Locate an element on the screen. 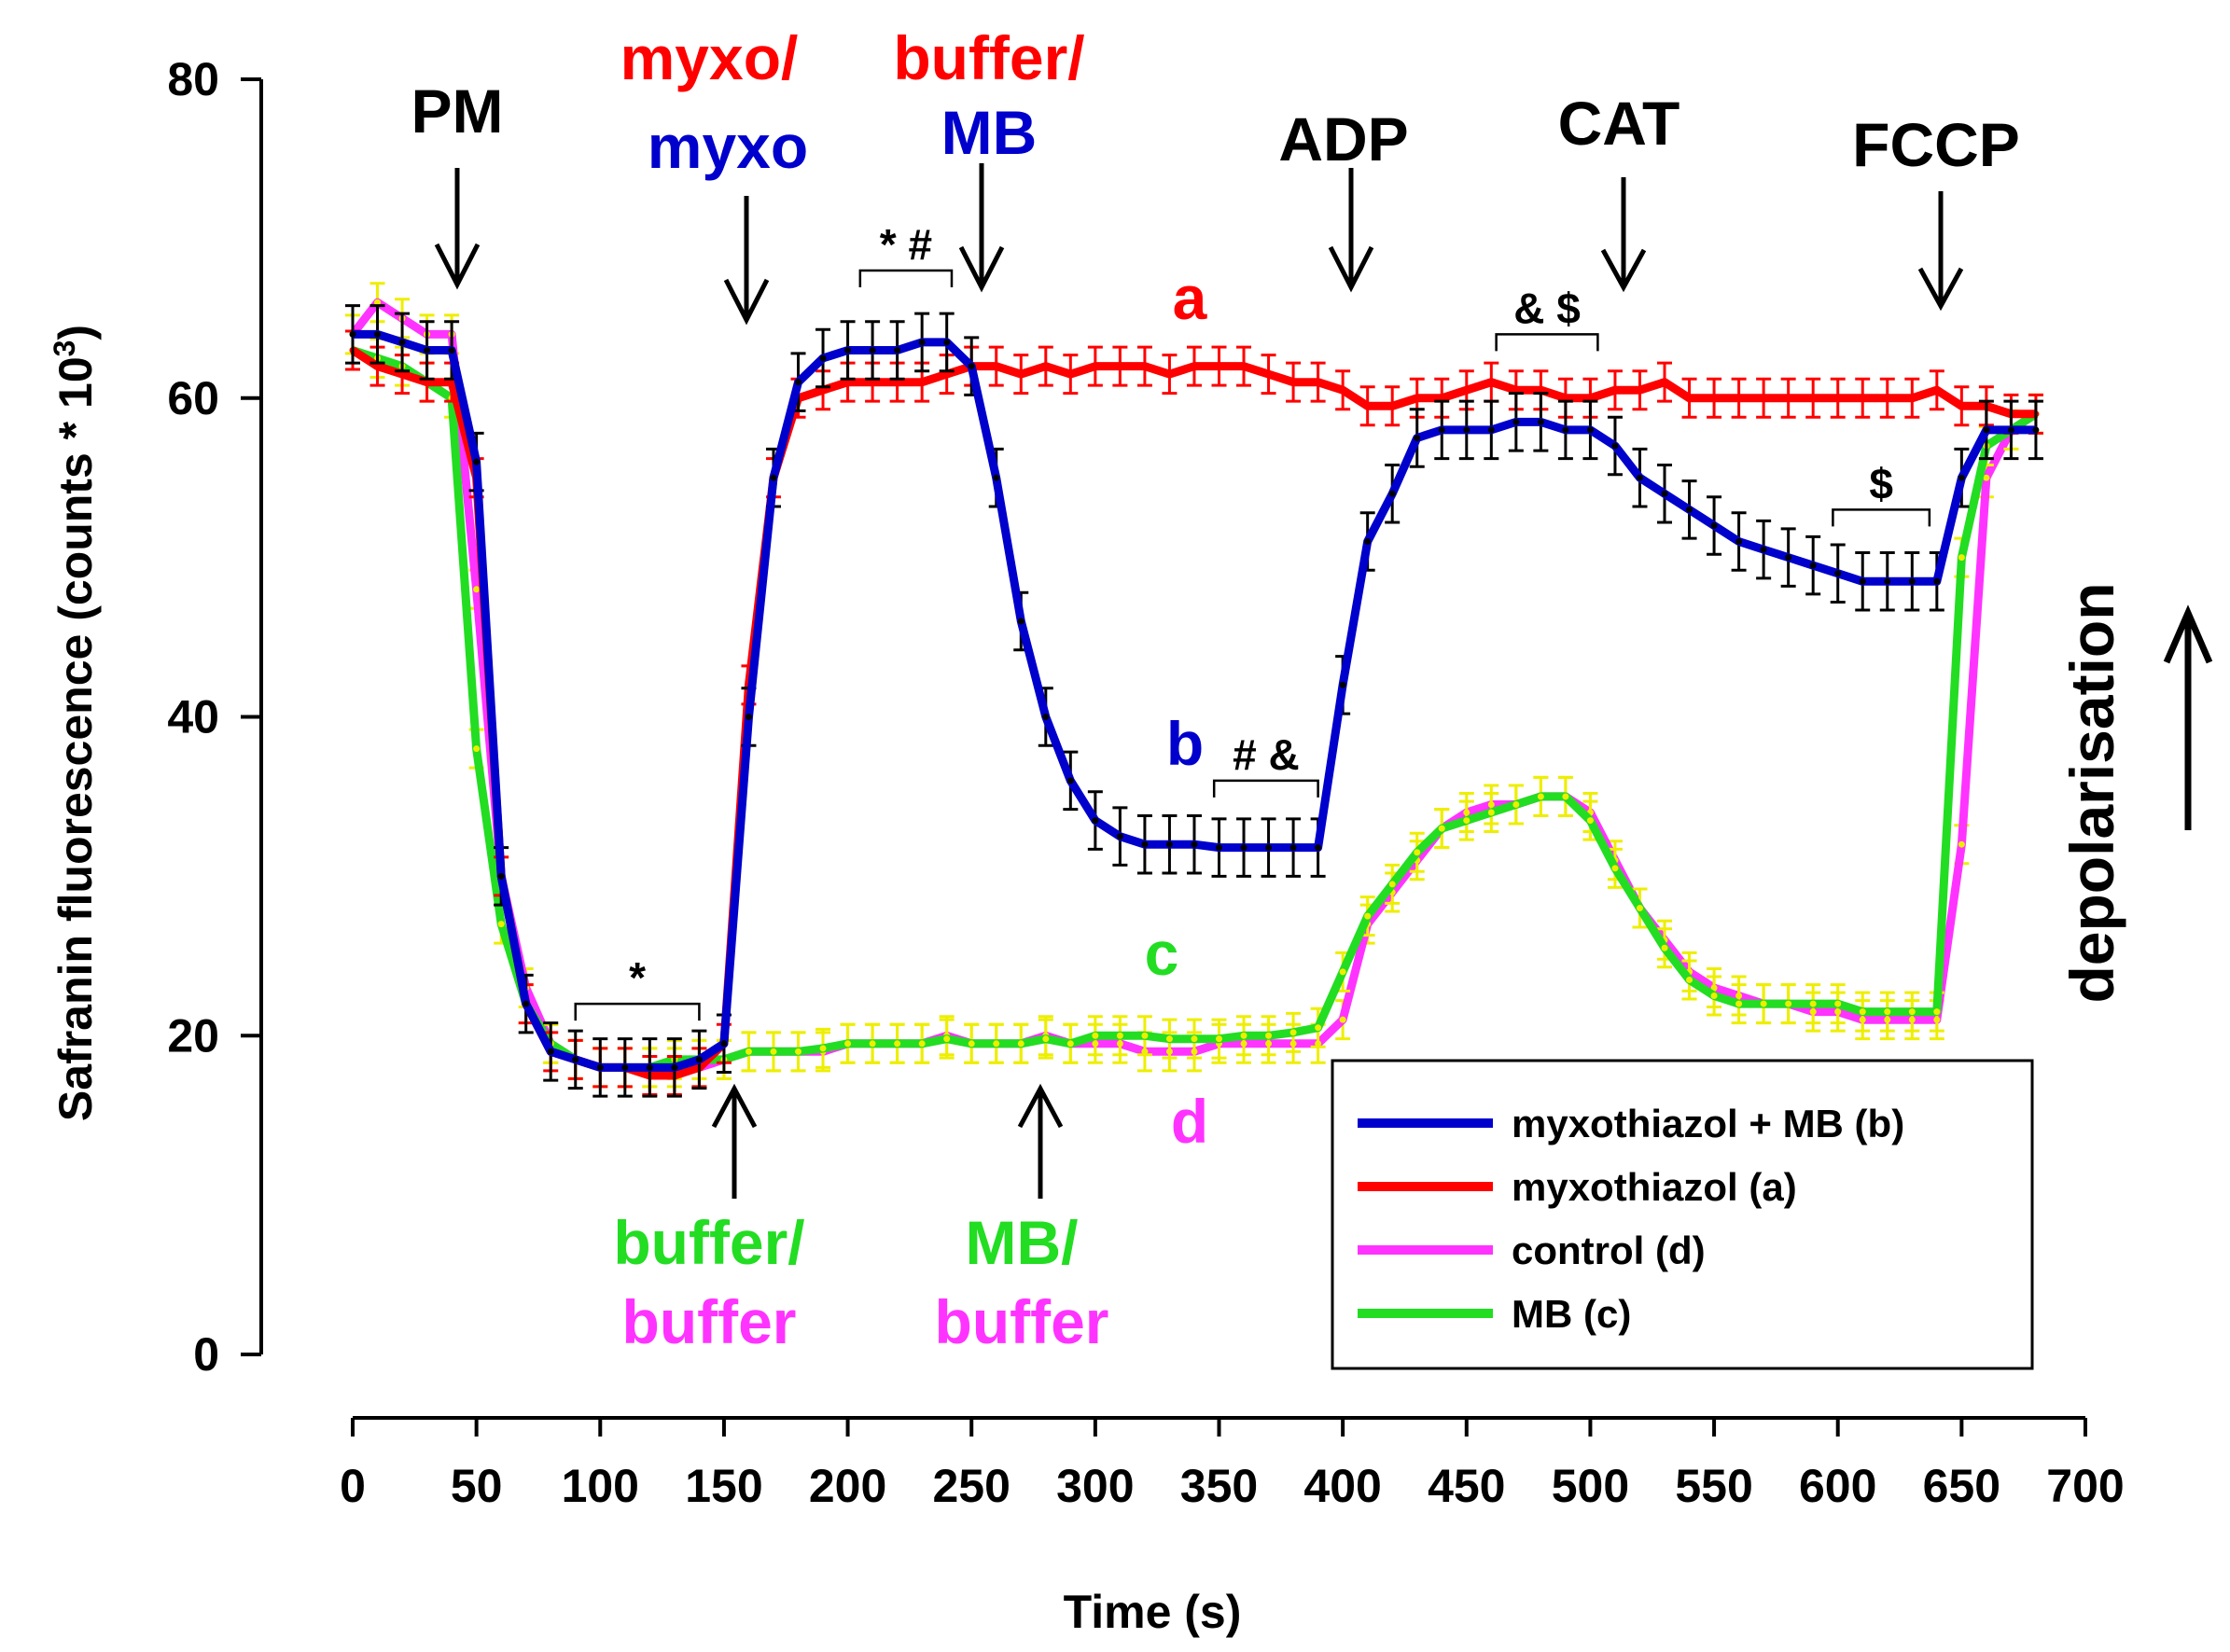  y-axis-title-main: Safranin fluorescence (counts * 10 is located at coordinates (75, 739).